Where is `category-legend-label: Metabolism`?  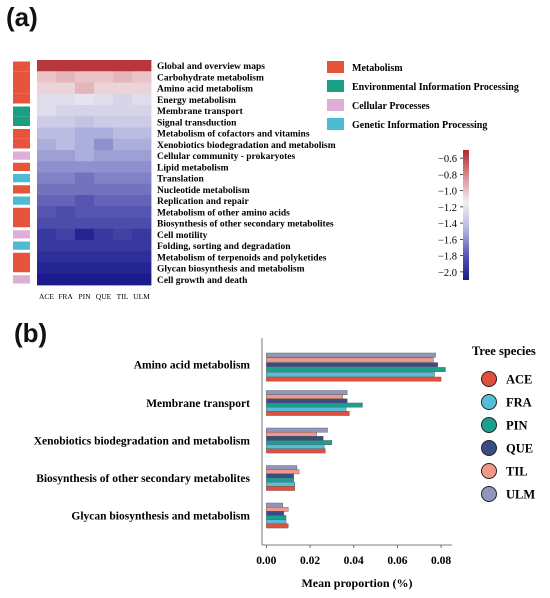
category-legend-label: Metabolism is located at coordinates (377, 68).